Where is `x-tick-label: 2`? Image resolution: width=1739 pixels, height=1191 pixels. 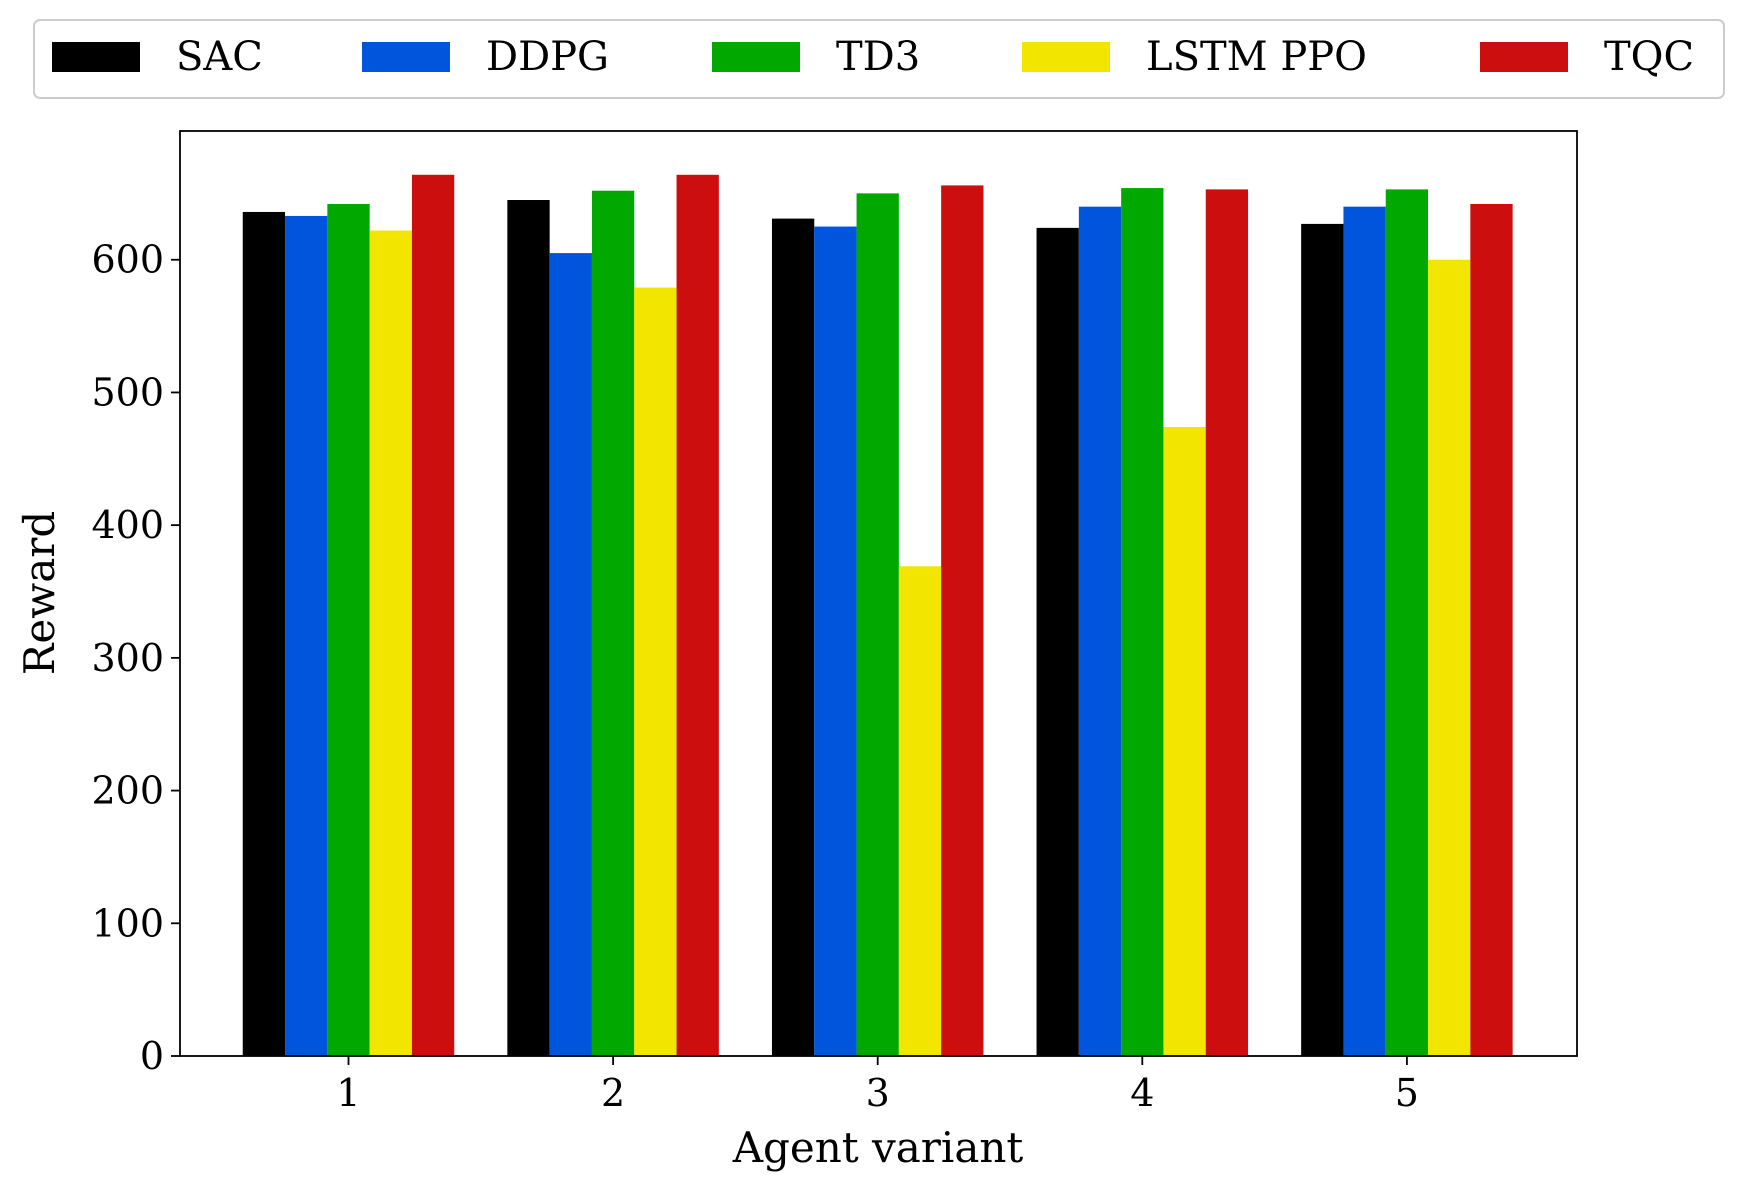
x-tick-label: 2 is located at coordinates (613, 1093).